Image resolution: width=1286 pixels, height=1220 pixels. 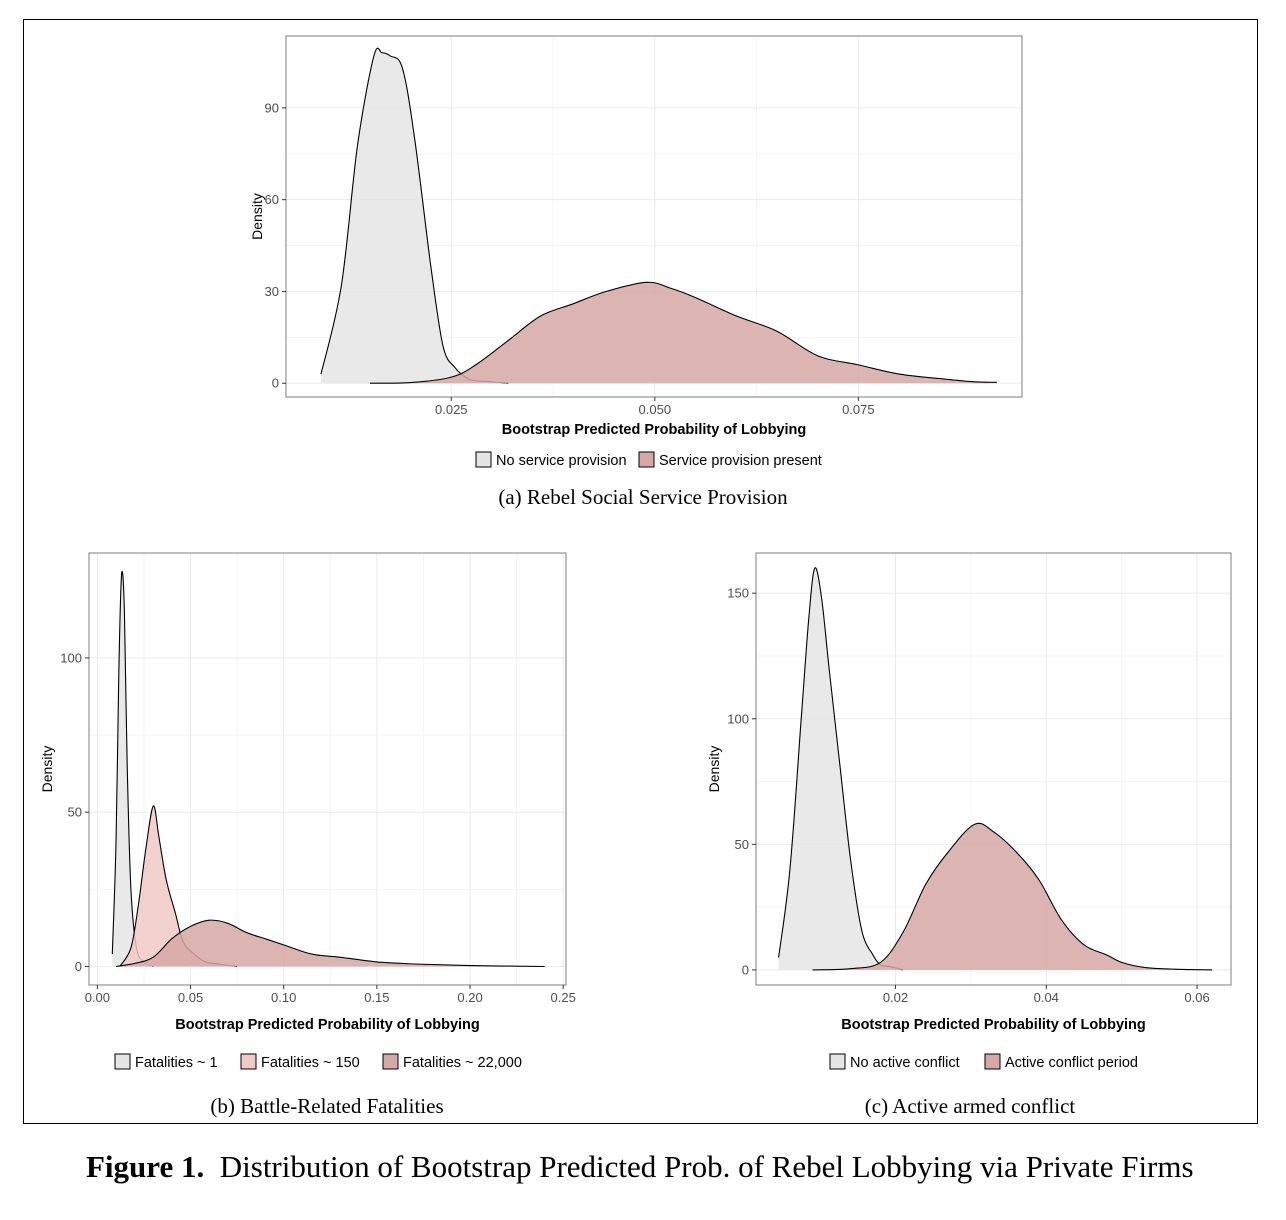 What do you see at coordinates (376, 997) in the screenshot?
I see `chart-b-x-tick-label: 0.15` at bounding box center [376, 997].